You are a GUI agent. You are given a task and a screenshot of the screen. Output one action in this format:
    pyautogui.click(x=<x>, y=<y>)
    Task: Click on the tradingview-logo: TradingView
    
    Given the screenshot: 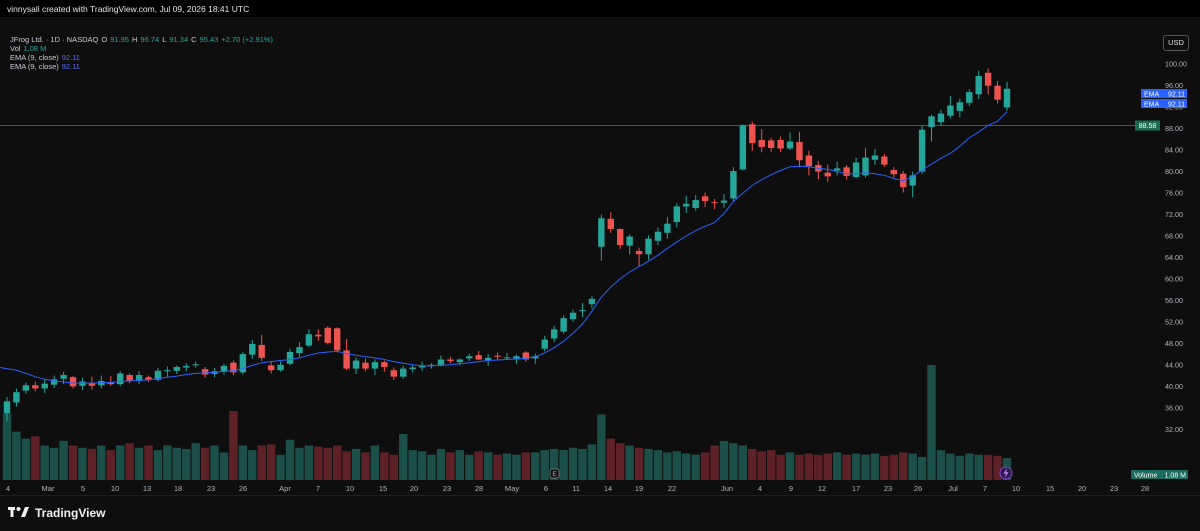 What is the action you would take?
    pyautogui.click(x=56, y=513)
    